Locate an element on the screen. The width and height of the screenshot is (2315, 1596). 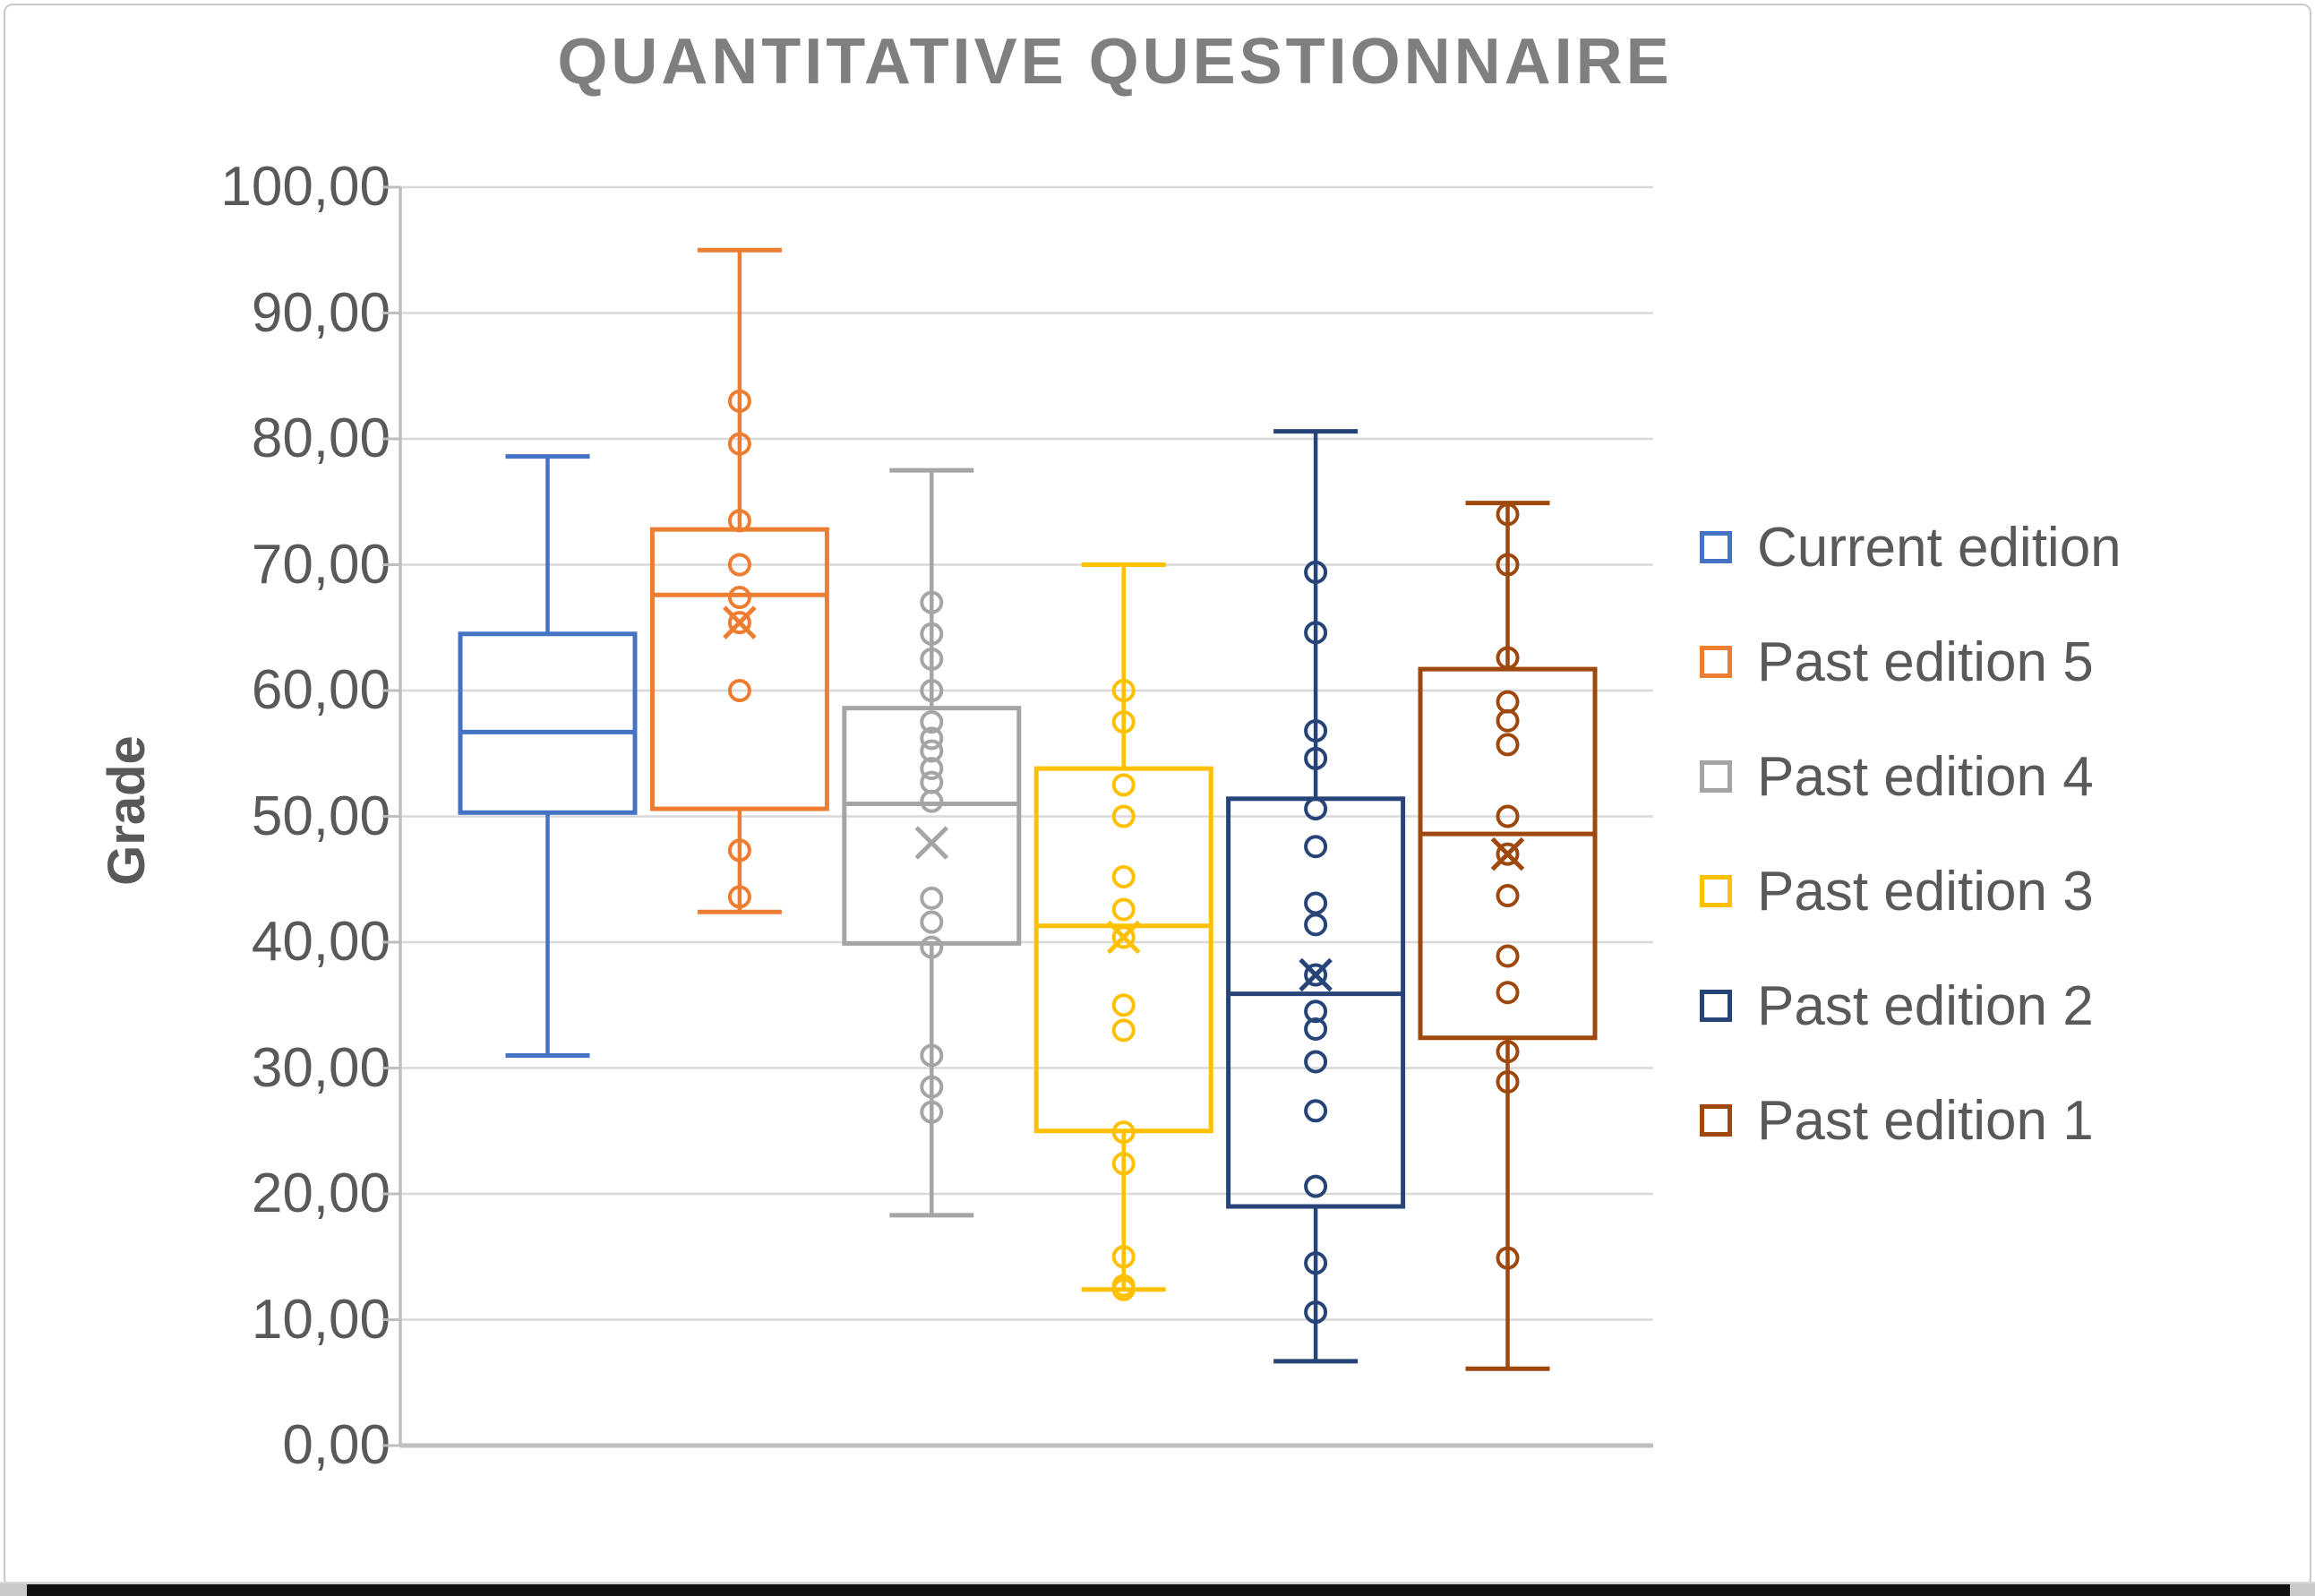
y-tick-label: 60,00 is located at coordinates (320, 690).